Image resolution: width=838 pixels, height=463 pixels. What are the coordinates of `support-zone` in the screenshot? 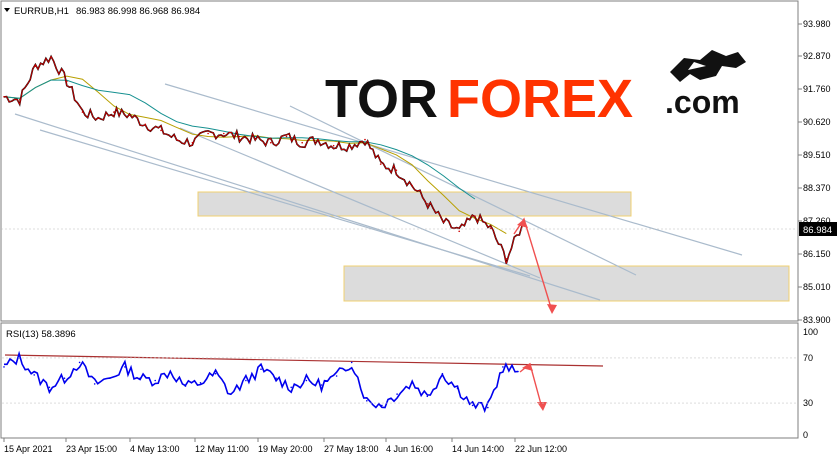 It's located at (566, 283).